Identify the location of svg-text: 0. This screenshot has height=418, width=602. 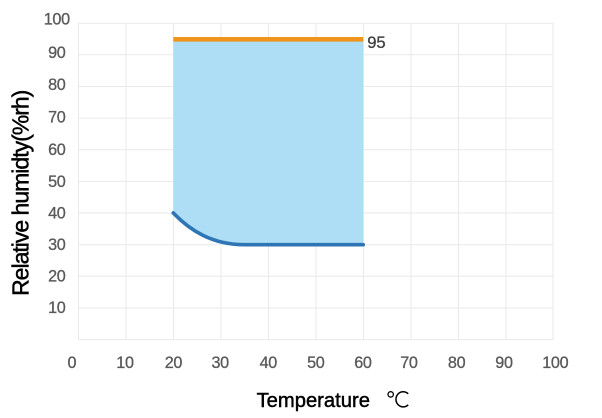
(72, 363).